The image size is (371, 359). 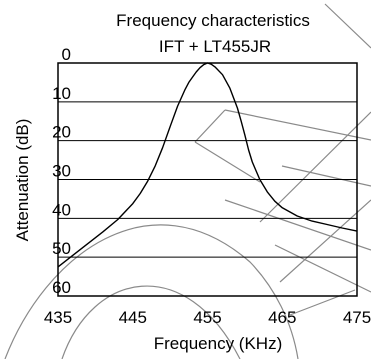 I want to click on x-tick-label-445: 445, so click(x=133, y=317).